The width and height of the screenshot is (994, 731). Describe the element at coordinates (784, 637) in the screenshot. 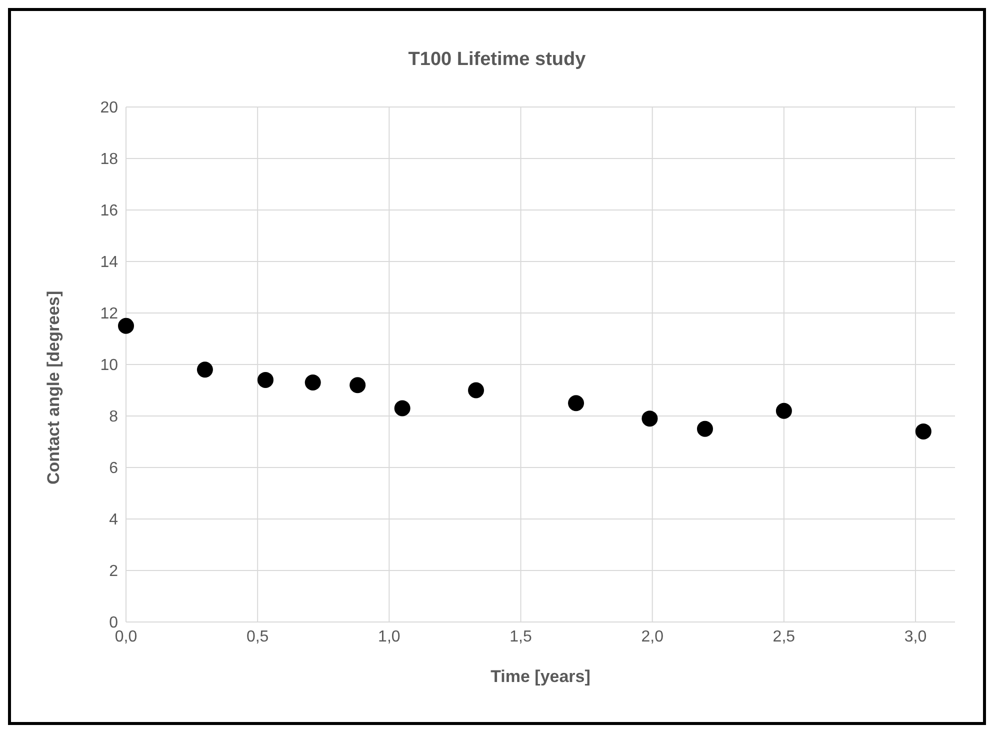

I see `x-tick-label: 2,5` at that location.